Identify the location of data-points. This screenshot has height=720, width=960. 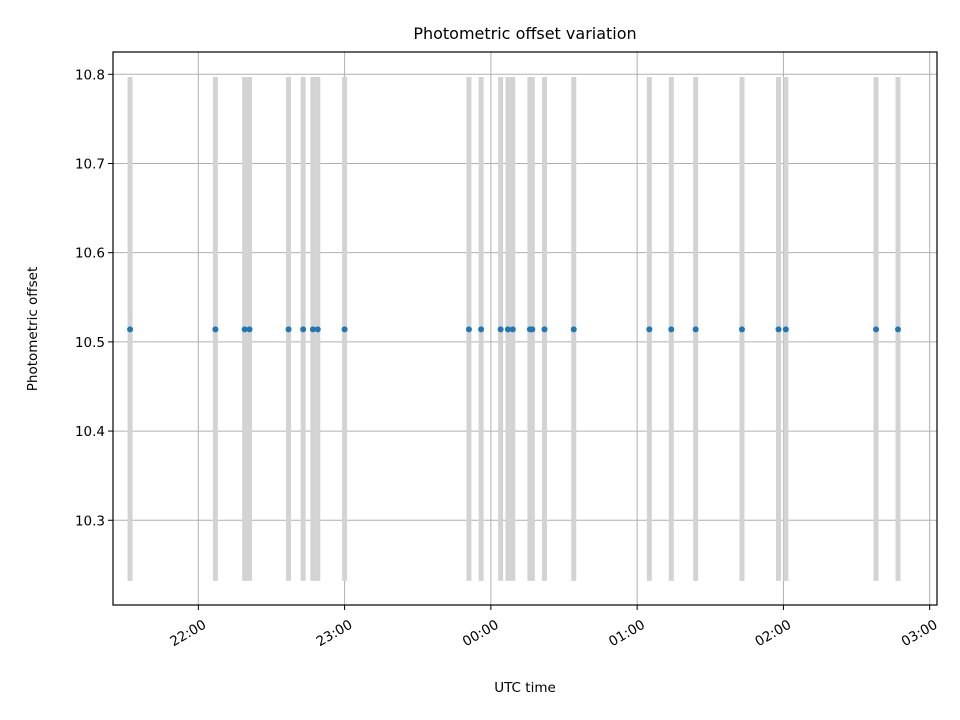
(514, 329).